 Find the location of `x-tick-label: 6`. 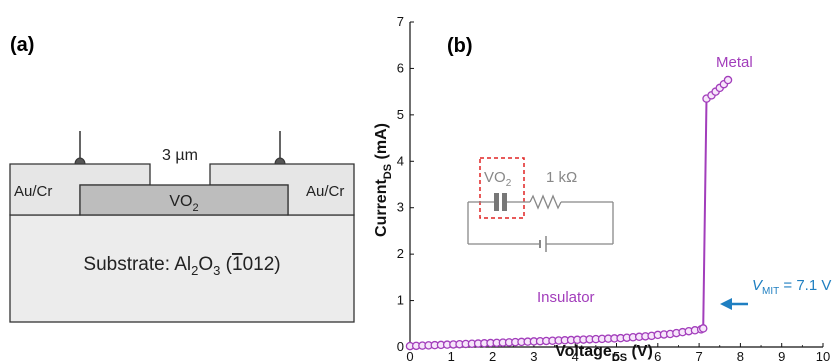

x-tick-label: 6 is located at coordinates (657, 356).